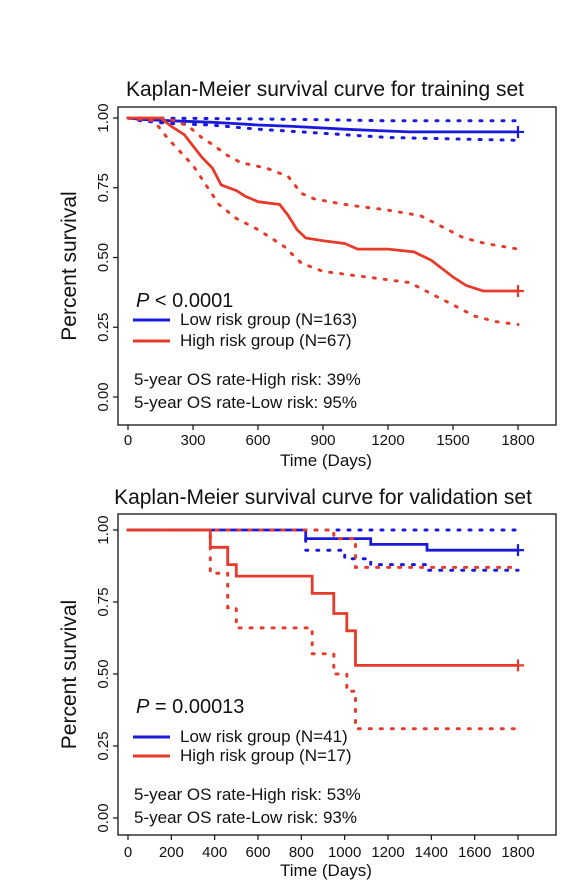  Describe the element at coordinates (247, 794) in the screenshot. I see `os-rate-note: 5-year OS rate-High risk: 53%` at that location.